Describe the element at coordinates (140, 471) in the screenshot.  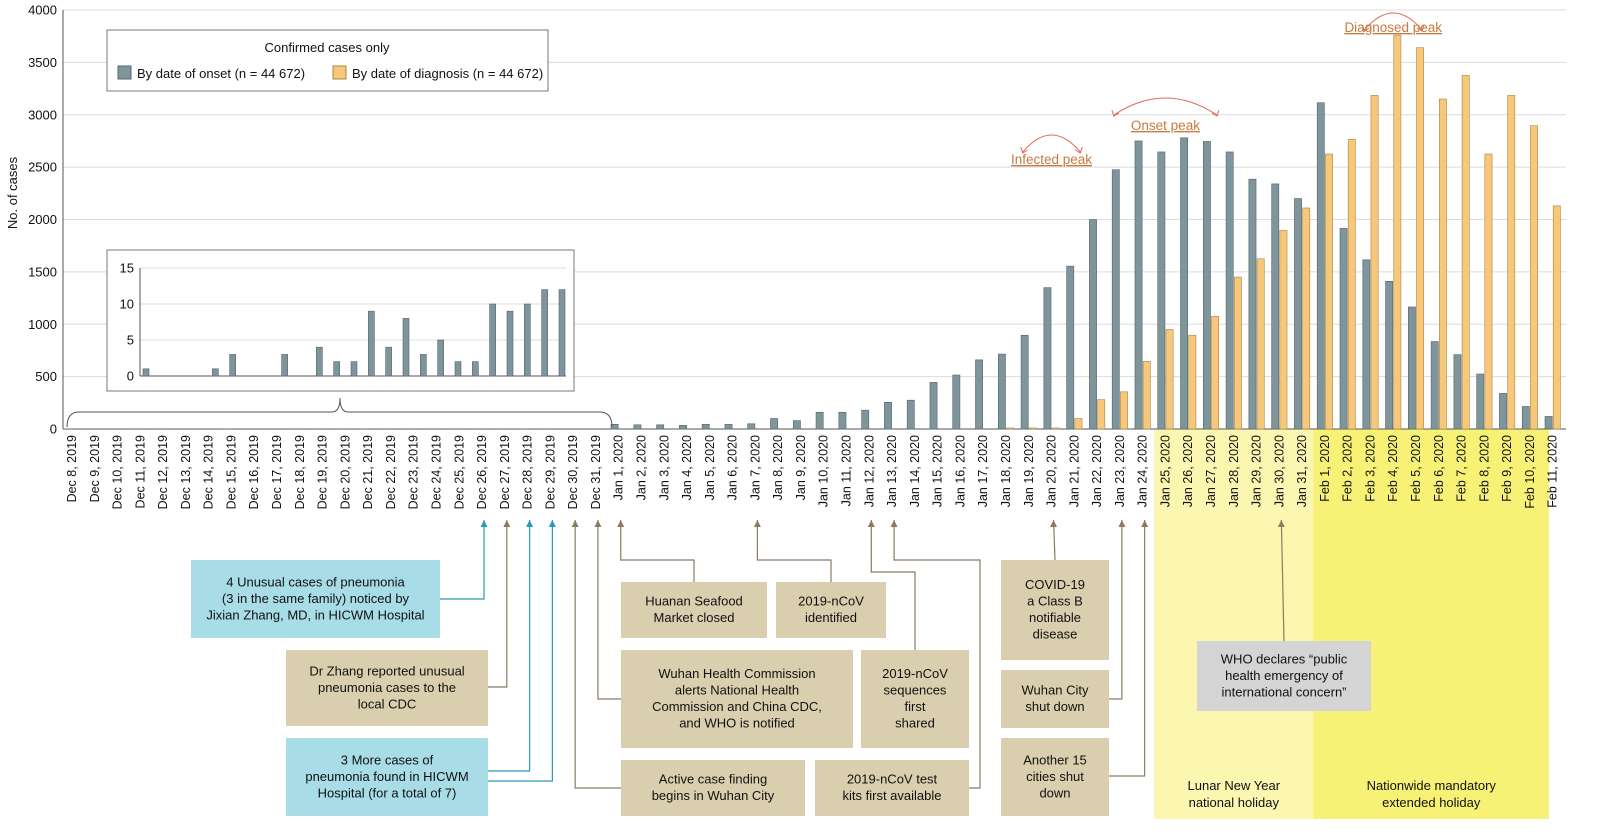
I see `x-tick-label: Dec 11, 2019` at that location.